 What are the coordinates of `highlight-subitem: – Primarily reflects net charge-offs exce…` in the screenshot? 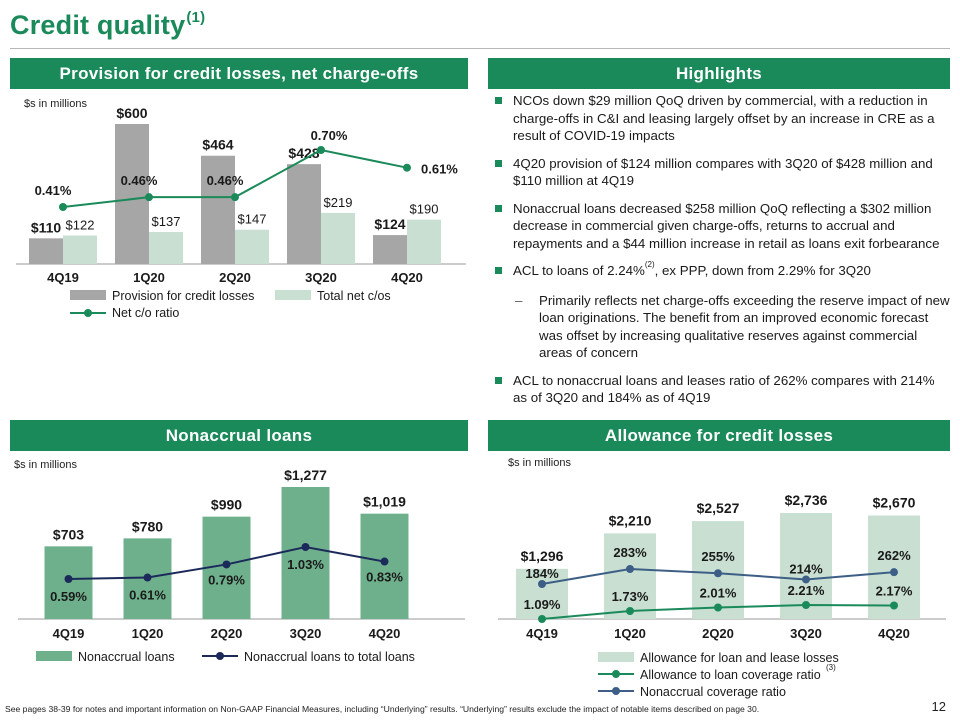 It's located at (732, 326).